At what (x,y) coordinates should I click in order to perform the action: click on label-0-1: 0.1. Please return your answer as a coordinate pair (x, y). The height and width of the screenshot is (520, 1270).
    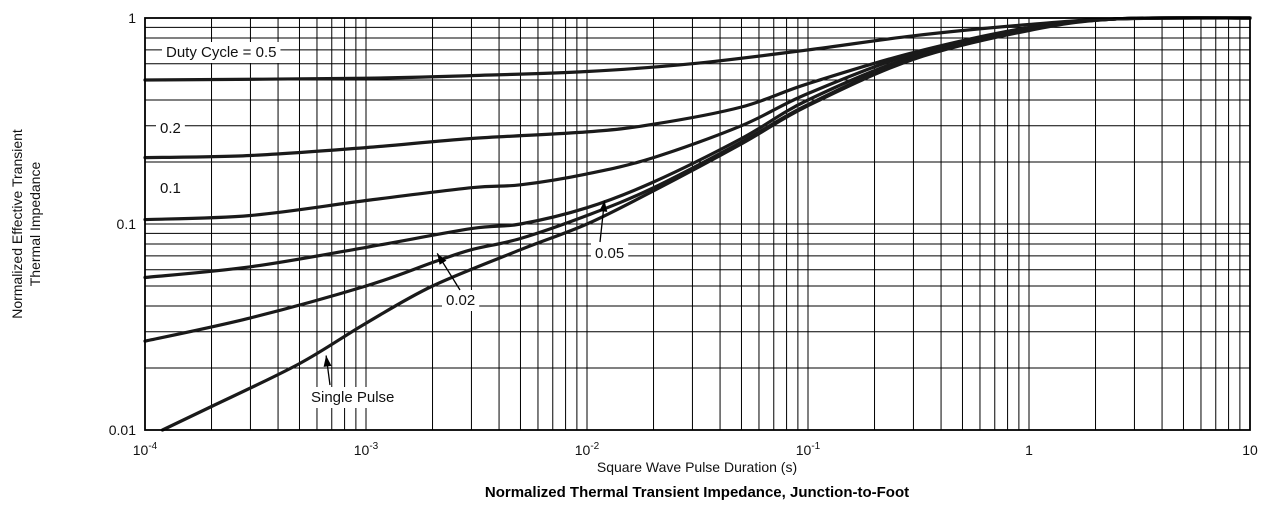
    Looking at the image, I should click on (170, 188).